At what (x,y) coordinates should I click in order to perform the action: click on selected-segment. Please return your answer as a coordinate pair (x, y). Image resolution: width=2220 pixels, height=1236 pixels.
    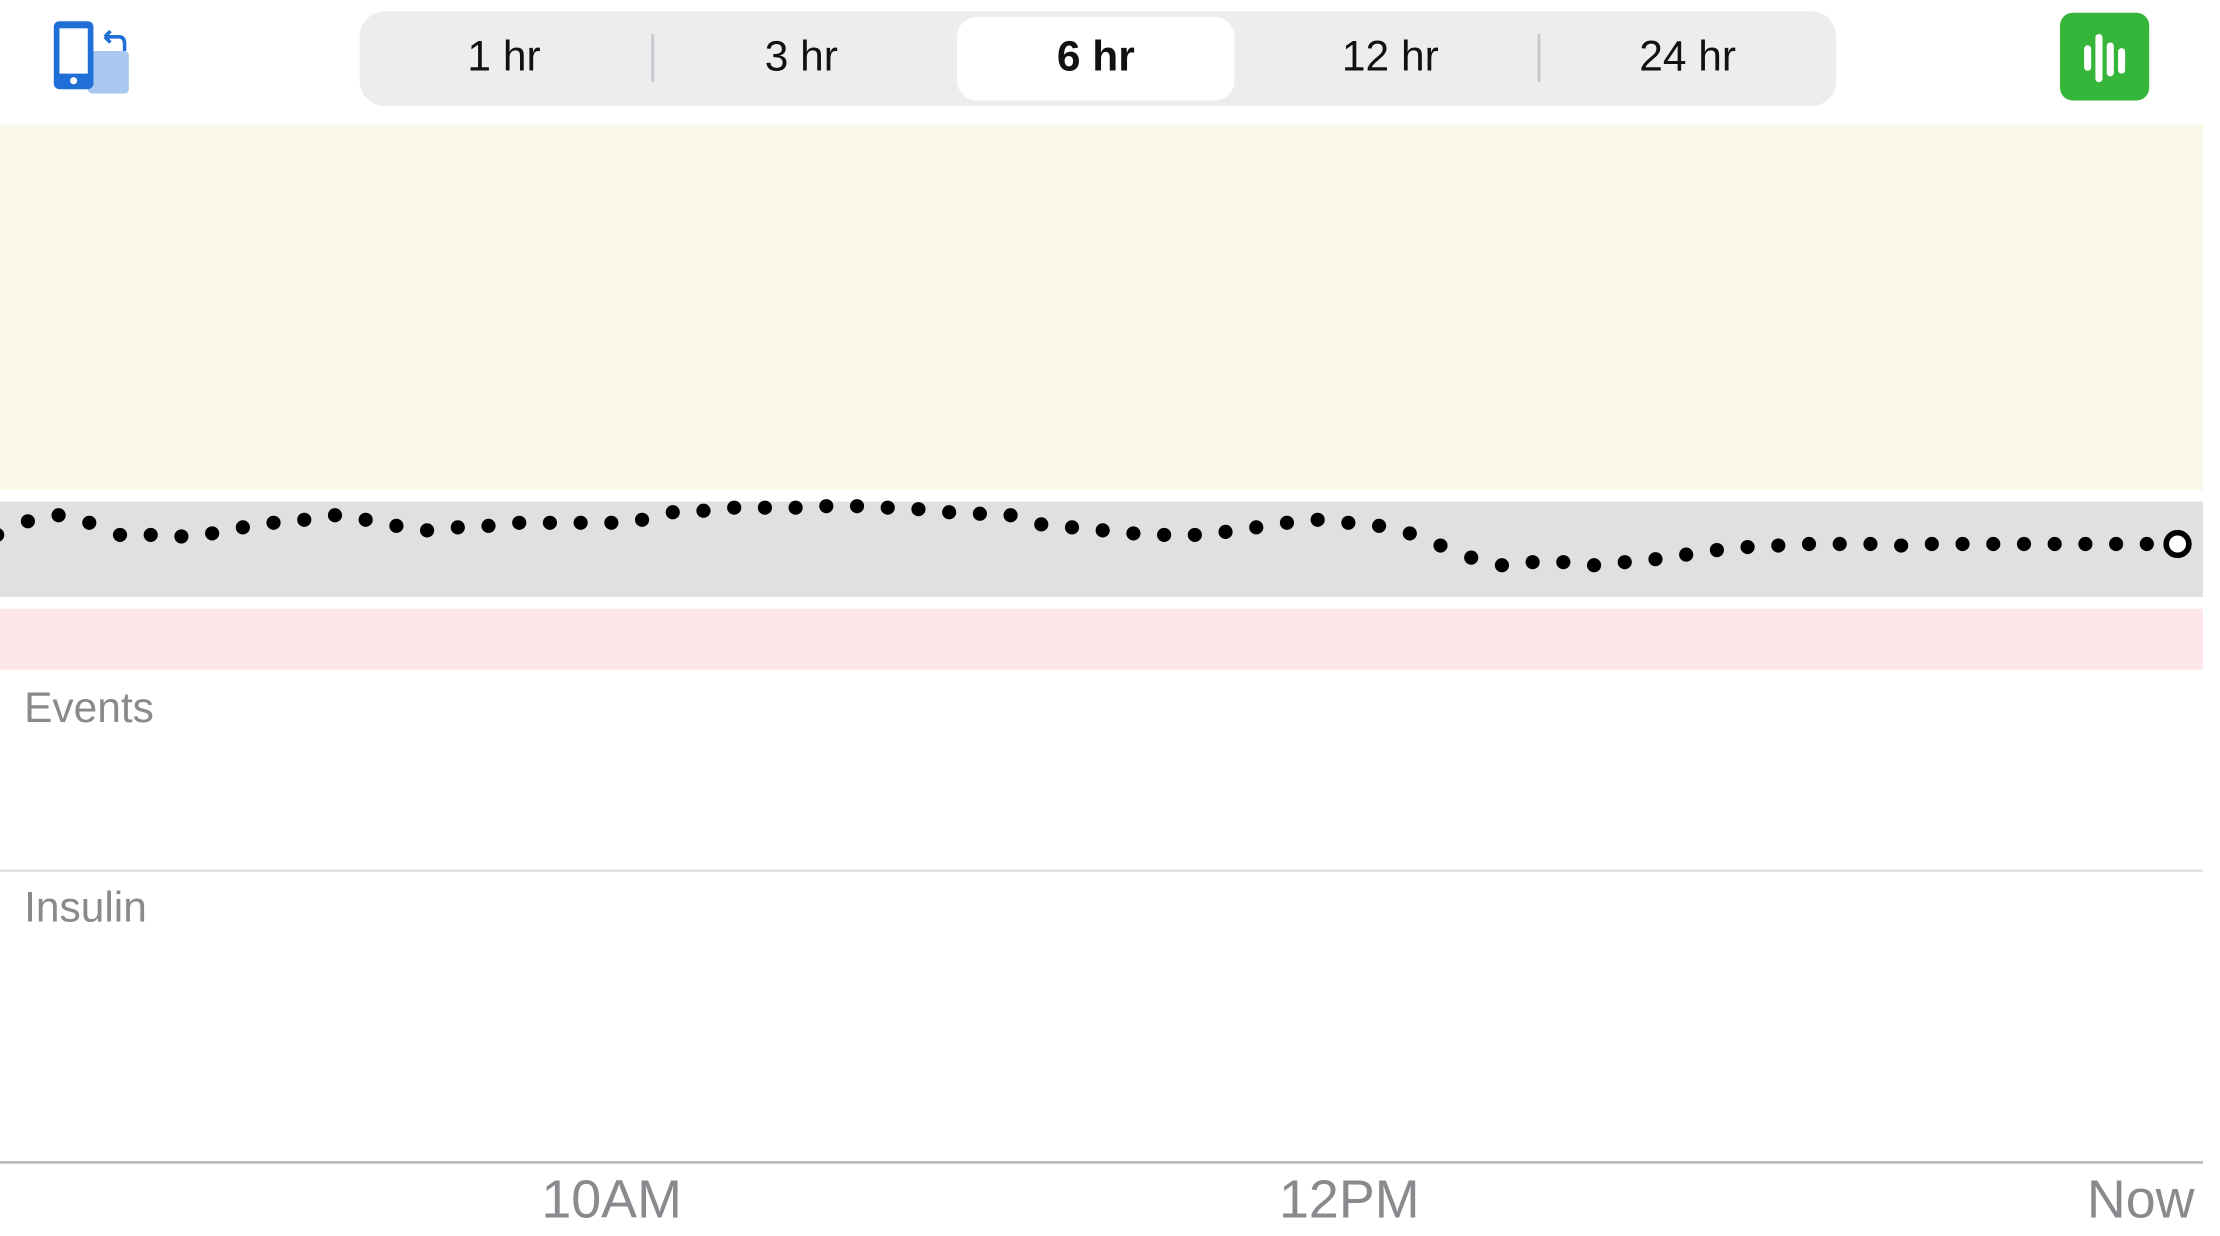
    Looking at the image, I should click on (1096, 58).